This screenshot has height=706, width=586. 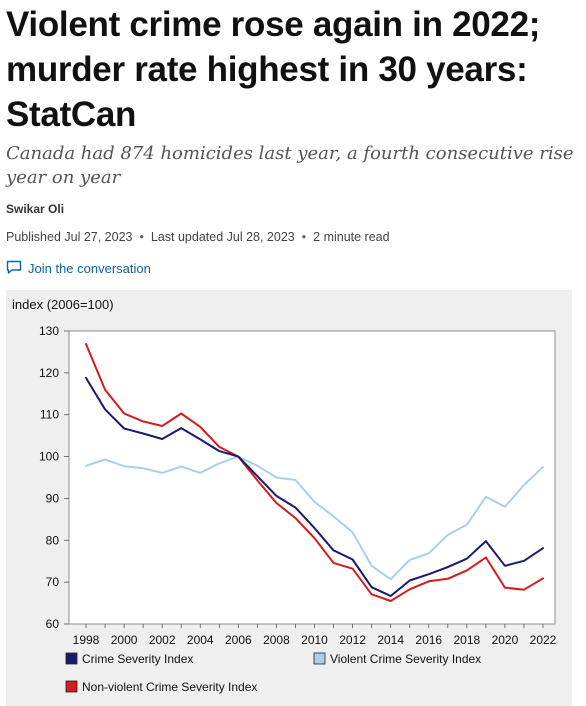 I want to click on published-date: Published Jul 27, 2023, so click(x=69, y=237).